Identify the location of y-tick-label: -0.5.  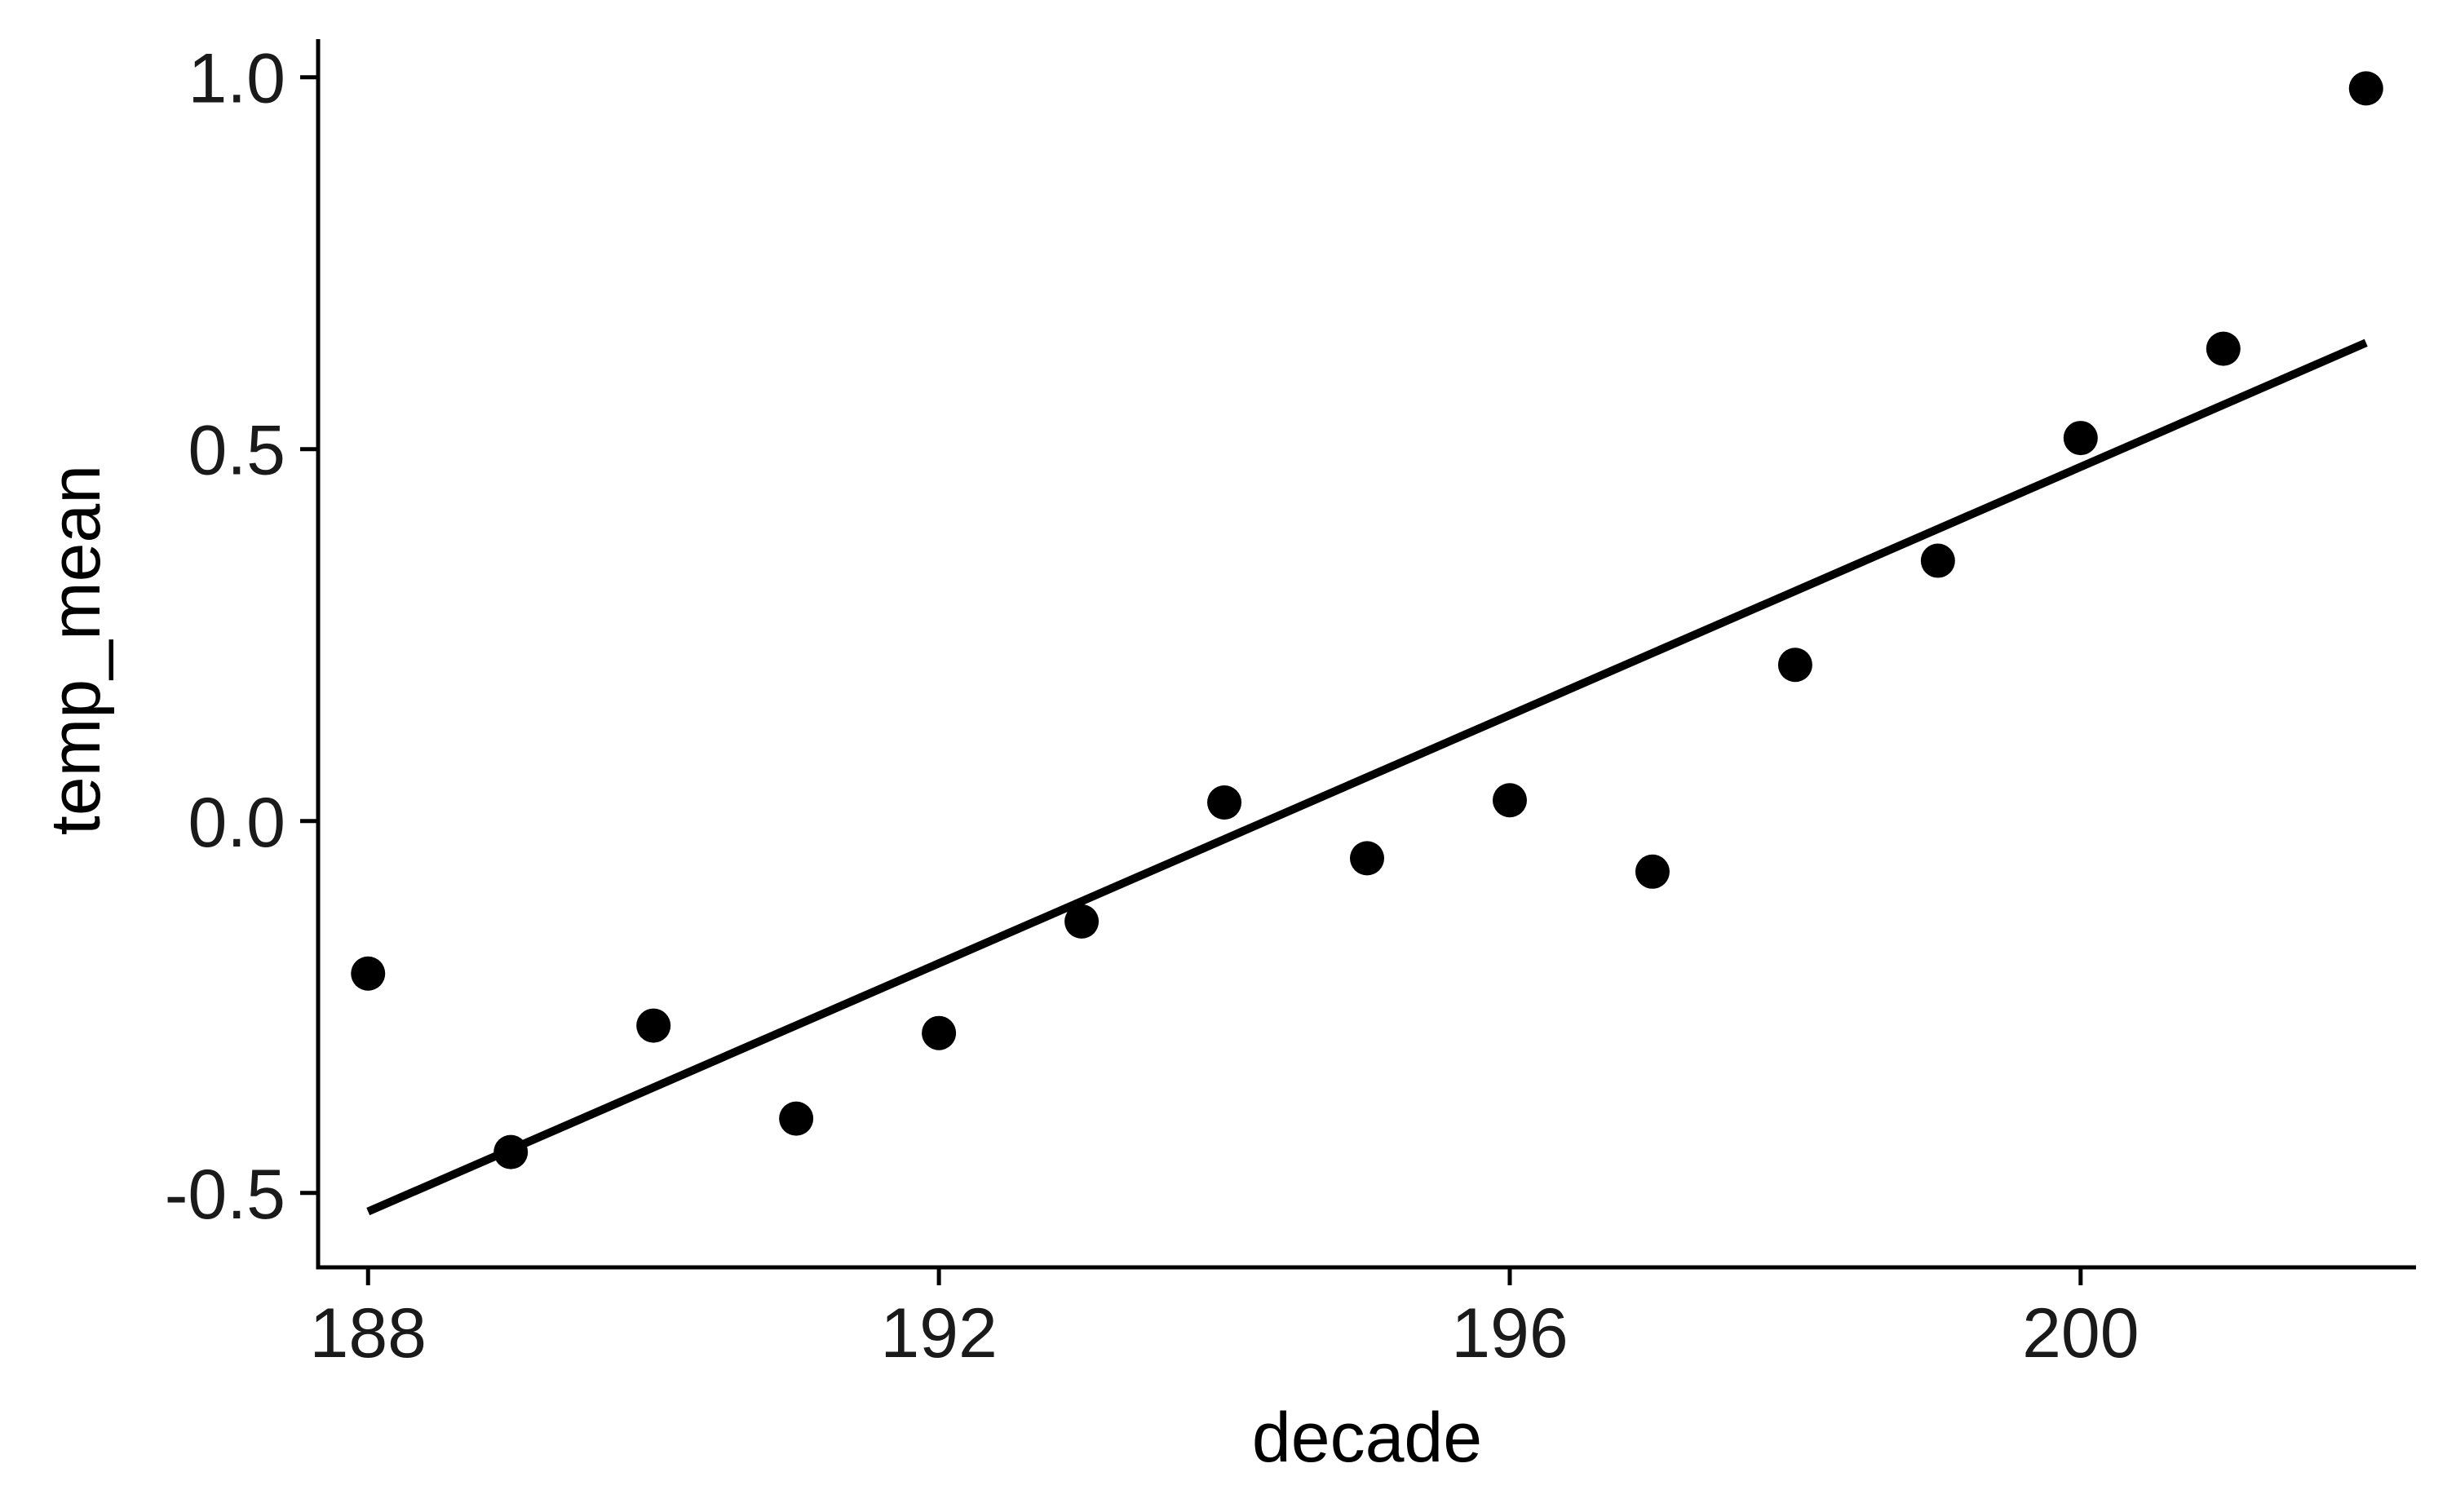
(225, 1195).